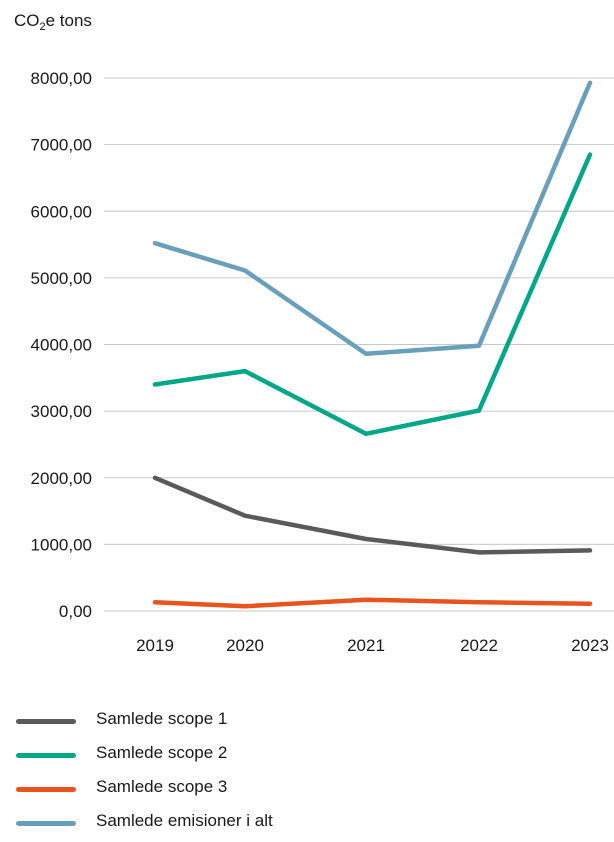  I want to click on y-tick-label: 6000,00, so click(61, 211).